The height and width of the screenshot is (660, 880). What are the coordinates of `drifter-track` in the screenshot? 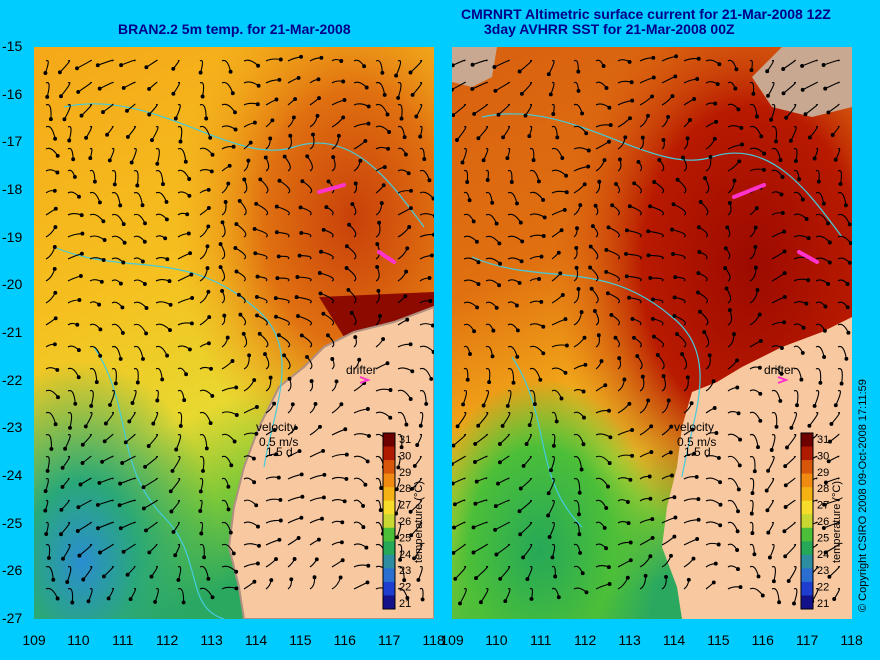 It's located at (356, 223).